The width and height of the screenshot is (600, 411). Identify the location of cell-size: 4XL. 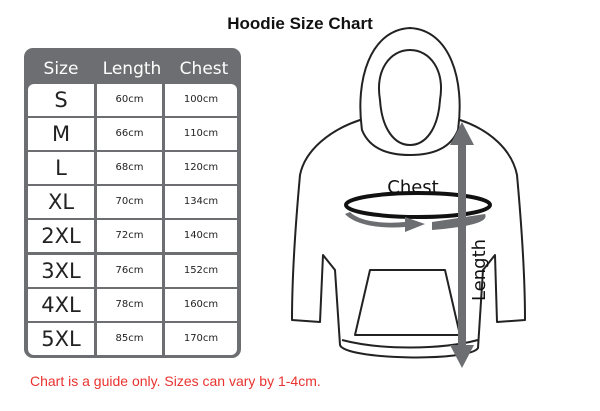
(61, 304).